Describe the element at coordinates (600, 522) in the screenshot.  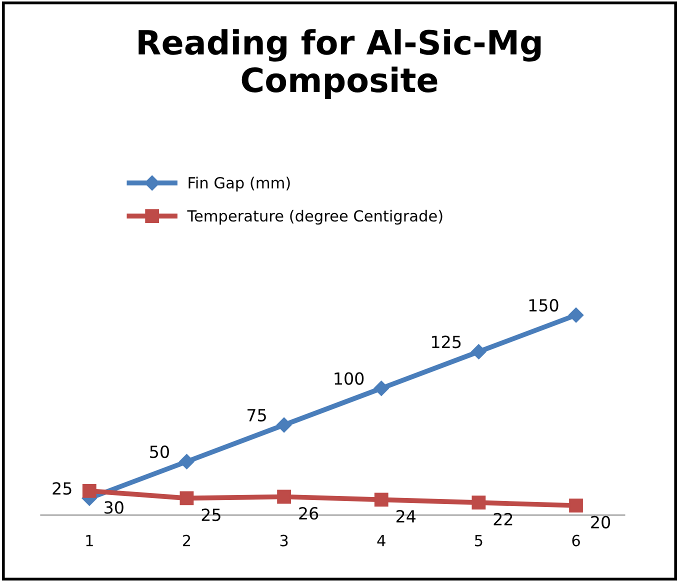
I see `data-label: 20` at that location.